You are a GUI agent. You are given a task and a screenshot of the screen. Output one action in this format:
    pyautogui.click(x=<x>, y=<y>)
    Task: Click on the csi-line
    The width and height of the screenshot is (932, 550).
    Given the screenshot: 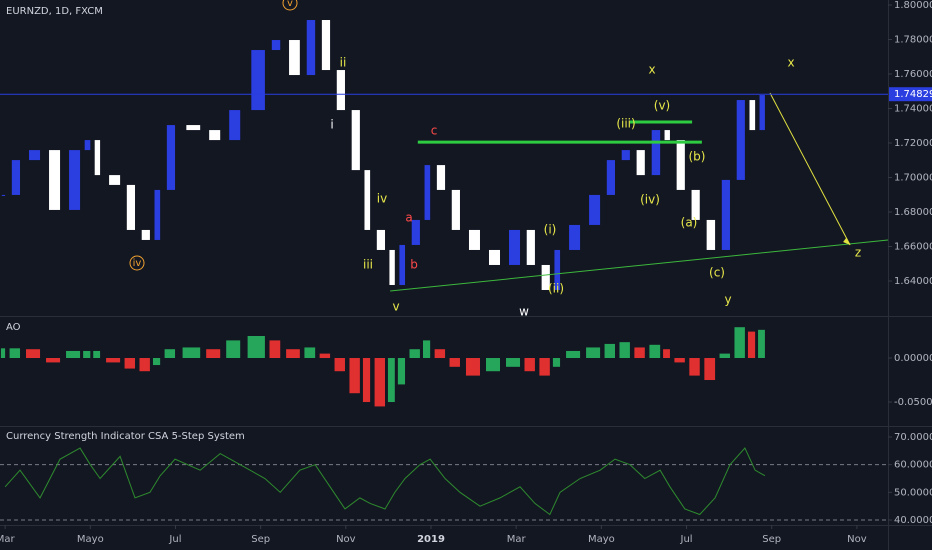 What is the action you would take?
    pyautogui.click(x=385, y=481)
    